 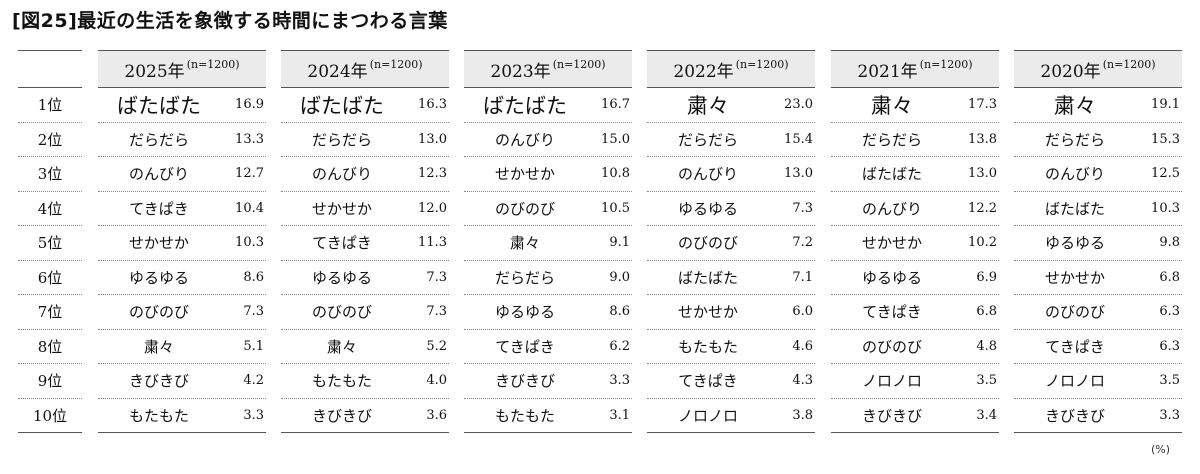 I want to click on table-row: ノロノロ 3.5, so click(x=915, y=381).